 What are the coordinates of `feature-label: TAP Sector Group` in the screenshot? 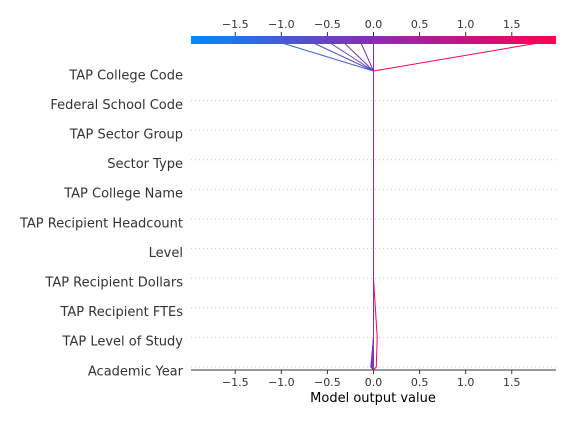 It's located at (126, 135).